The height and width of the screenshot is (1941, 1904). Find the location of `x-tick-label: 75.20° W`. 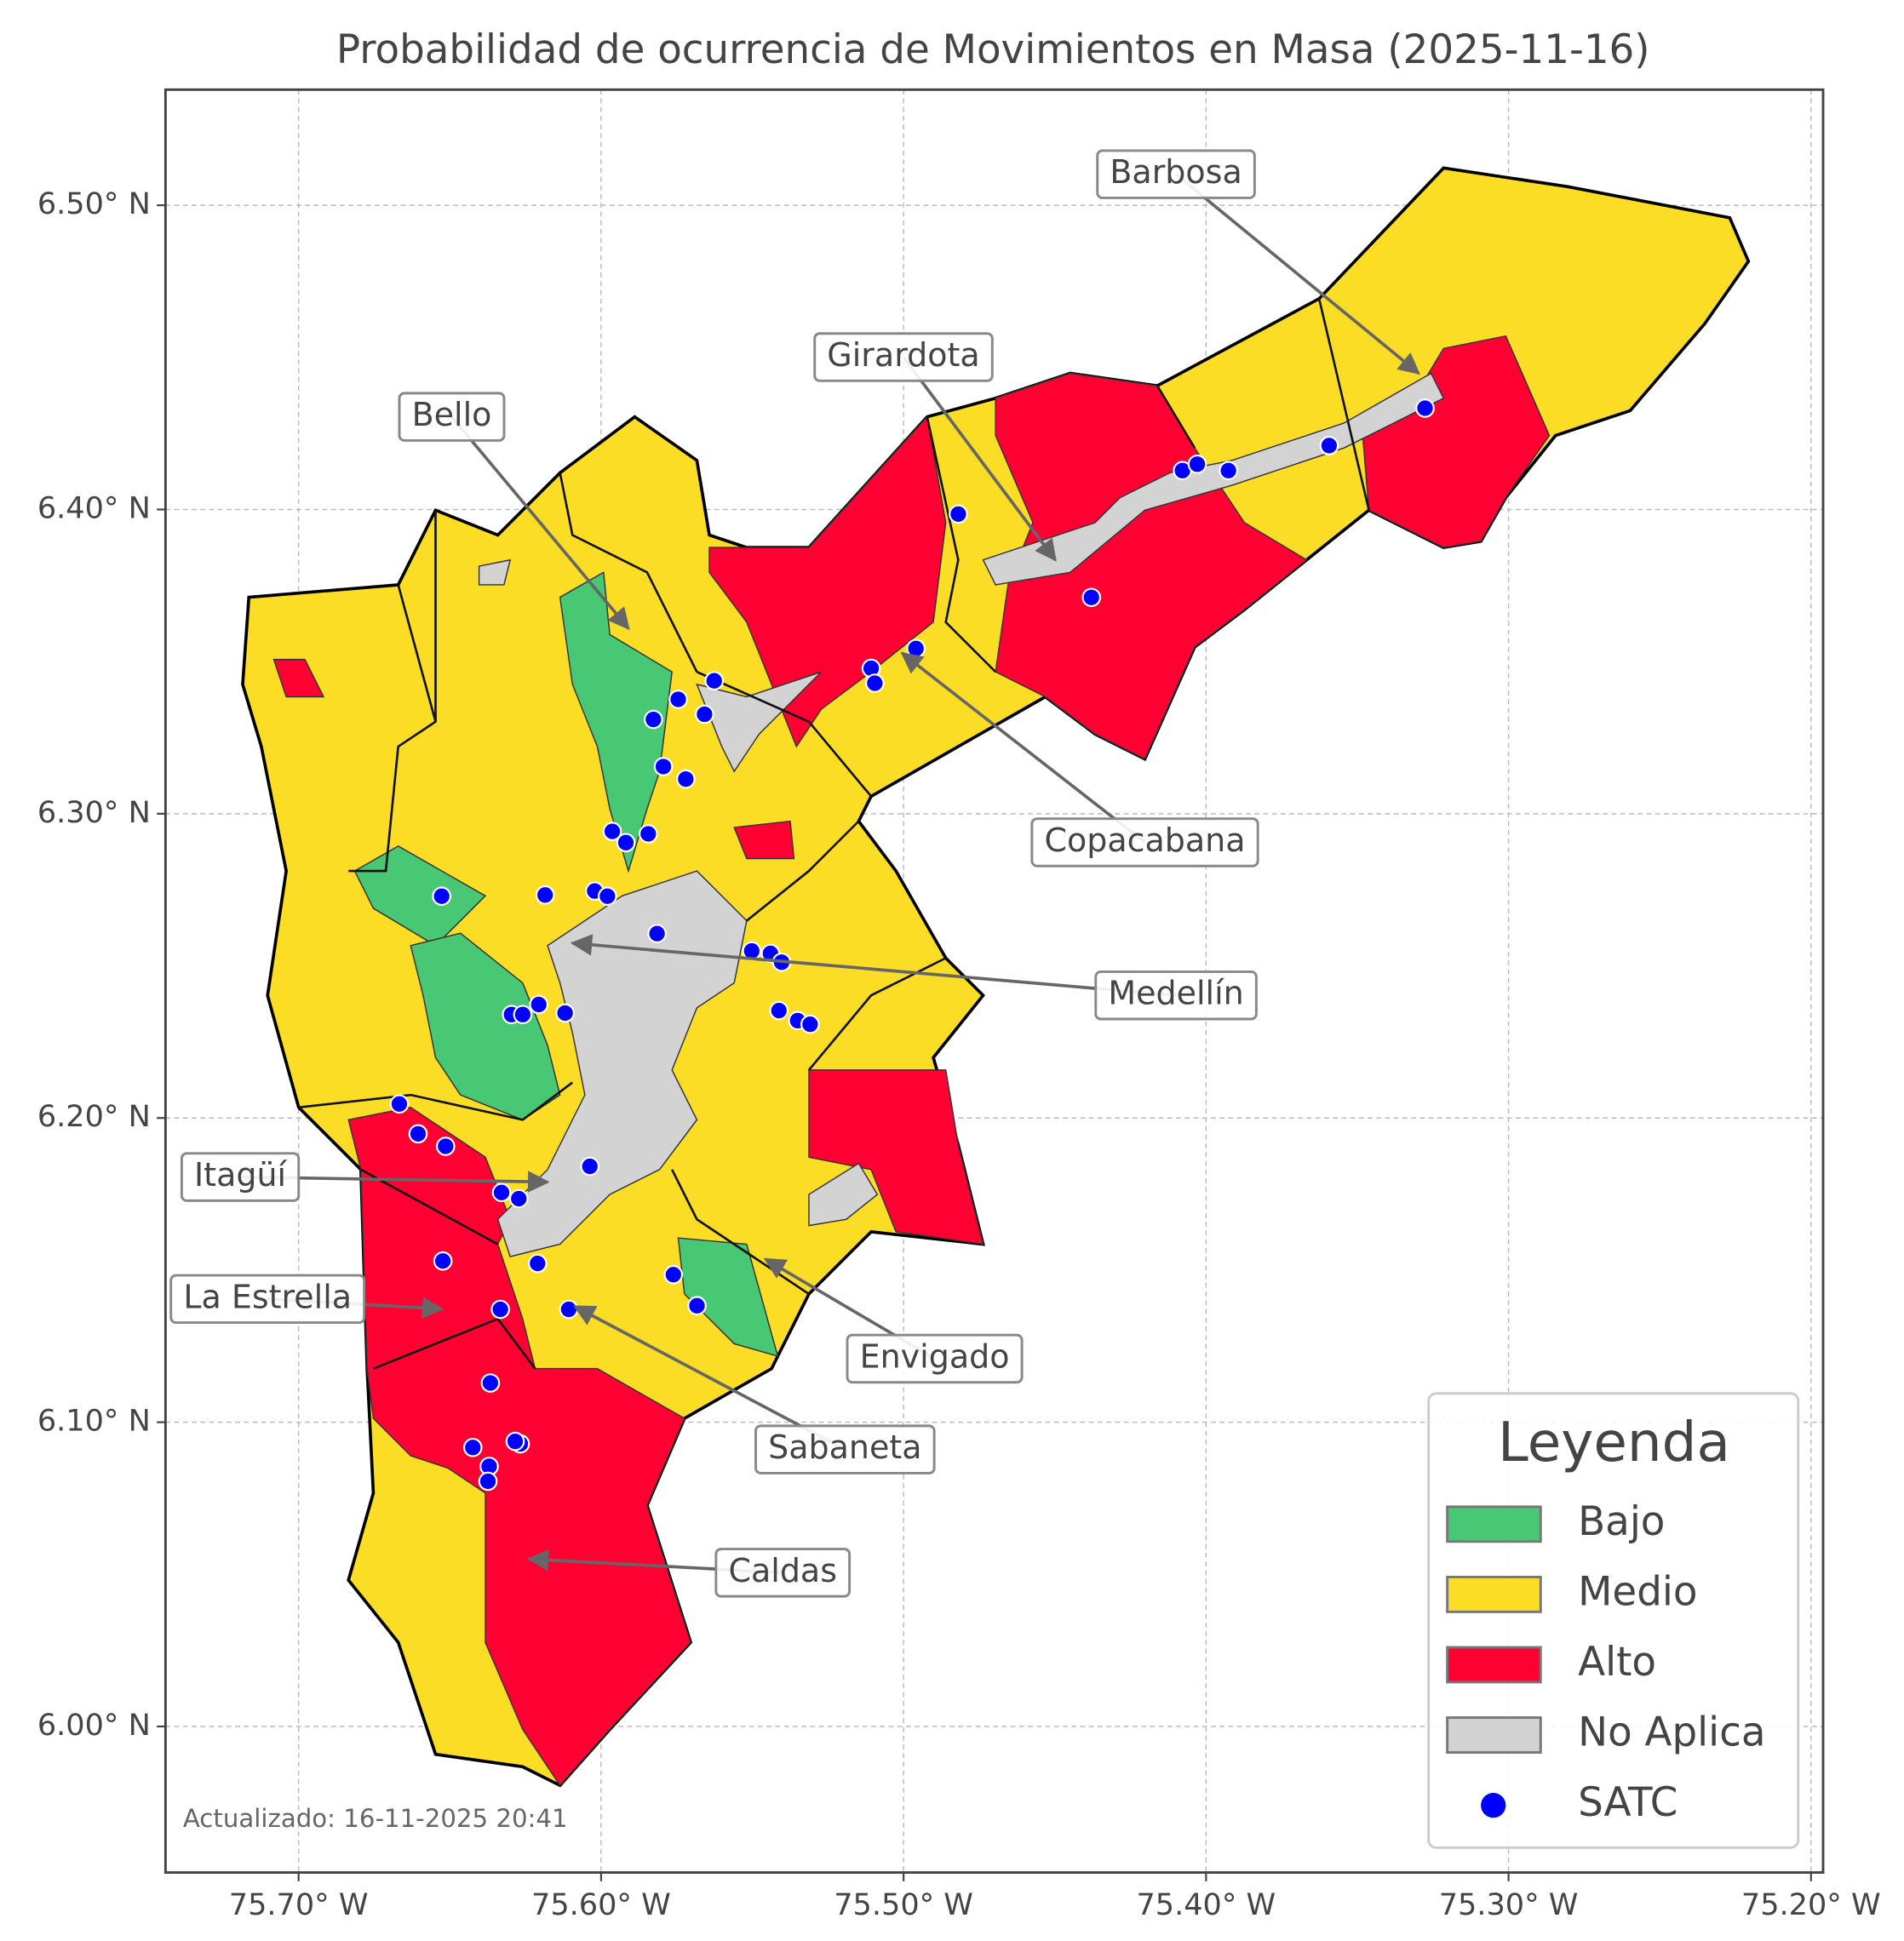

x-tick-label: 75.20° W is located at coordinates (1811, 1904).